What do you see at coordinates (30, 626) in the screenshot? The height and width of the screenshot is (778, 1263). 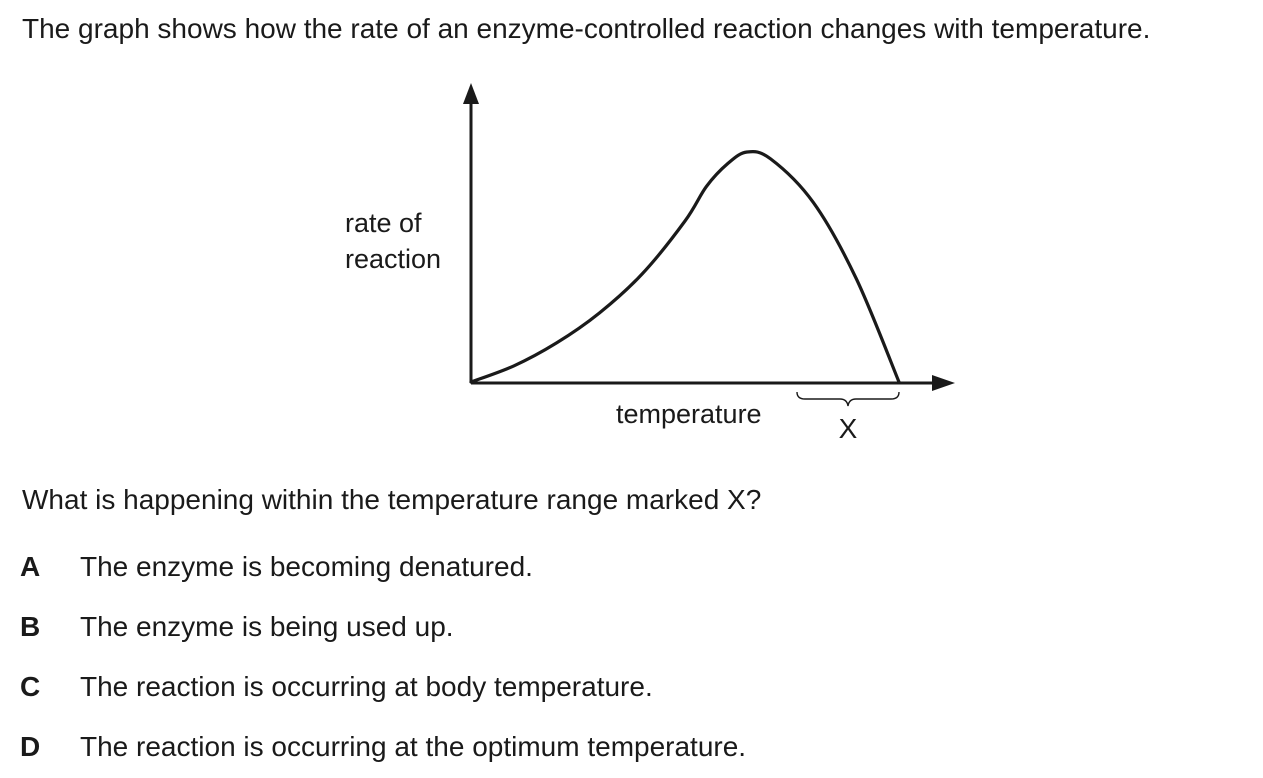 I see `option-b-letter: B` at bounding box center [30, 626].